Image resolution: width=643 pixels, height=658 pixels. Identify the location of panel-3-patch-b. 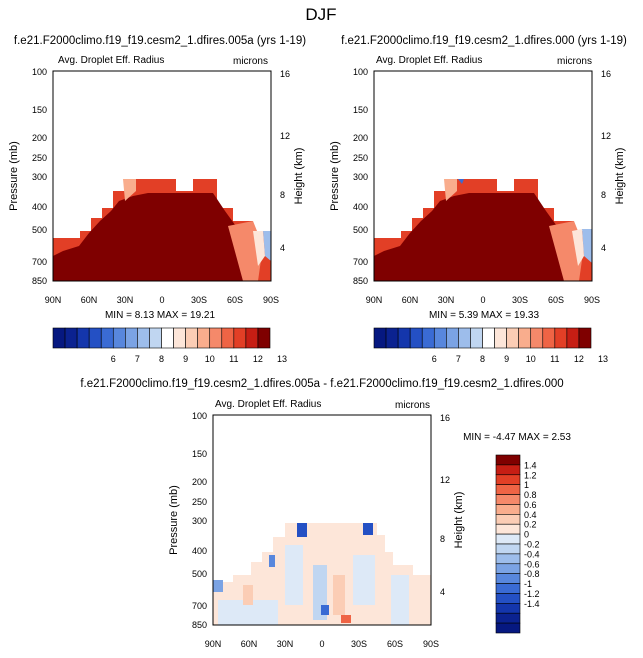
(294, 575).